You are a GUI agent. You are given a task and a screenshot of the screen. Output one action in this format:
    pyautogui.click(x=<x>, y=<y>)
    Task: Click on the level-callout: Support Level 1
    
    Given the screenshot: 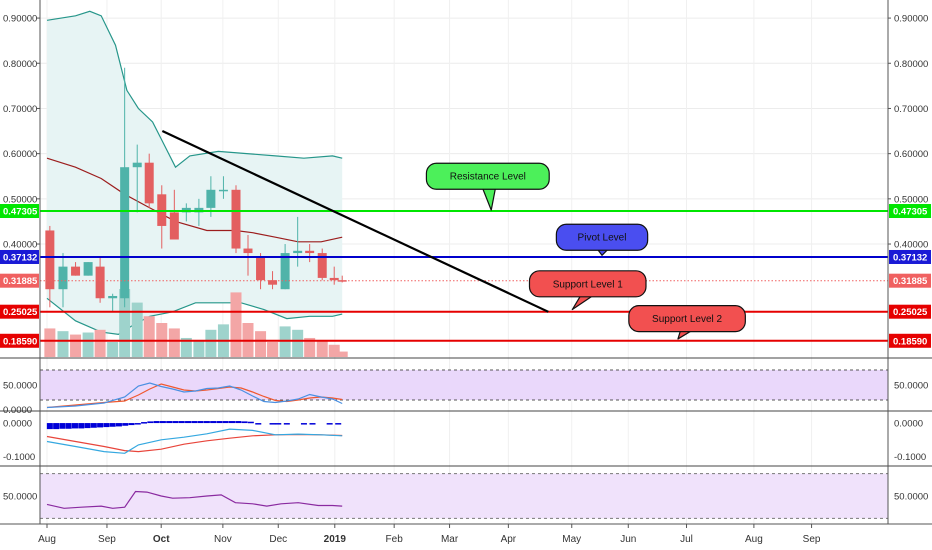 What is the action you would take?
    pyautogui.click(x=587, y=290)
    